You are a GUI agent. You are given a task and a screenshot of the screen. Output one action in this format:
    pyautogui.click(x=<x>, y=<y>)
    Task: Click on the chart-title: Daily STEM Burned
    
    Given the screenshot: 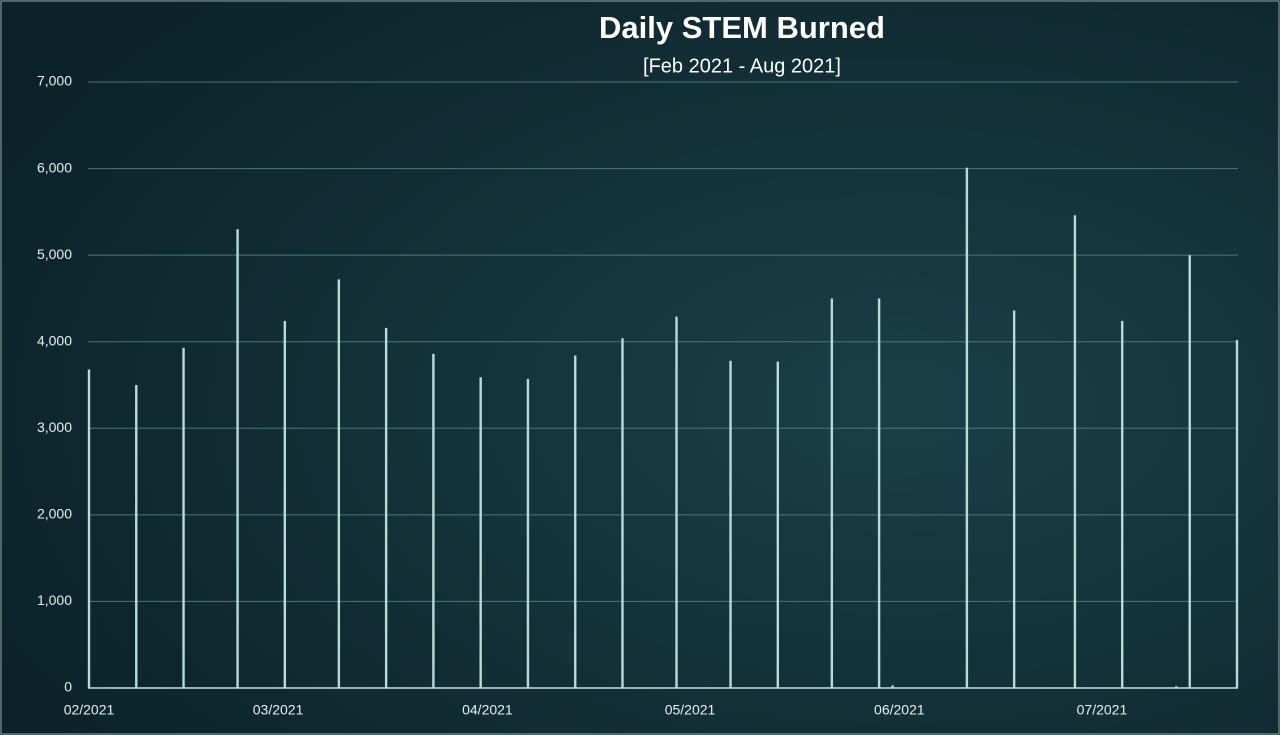 What is the action you would take?
    pyautogui.click(x=742, y=27)
    